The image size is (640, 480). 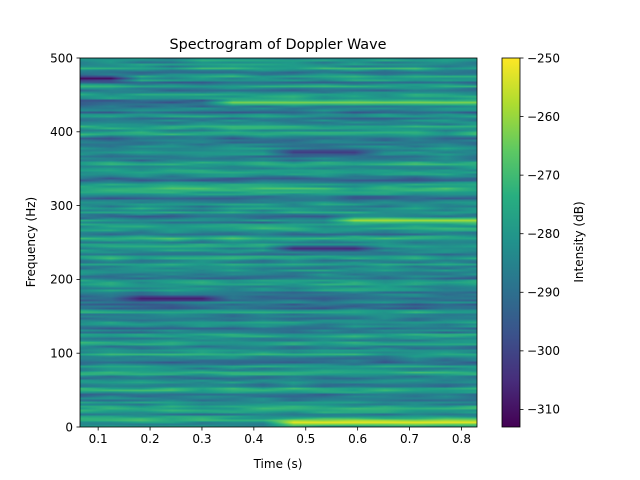 What do you see at coordinates (579, 241) in the screenshot?
I see `colorbar-label: Intensity (dB)` at bounding box center [579, 241].